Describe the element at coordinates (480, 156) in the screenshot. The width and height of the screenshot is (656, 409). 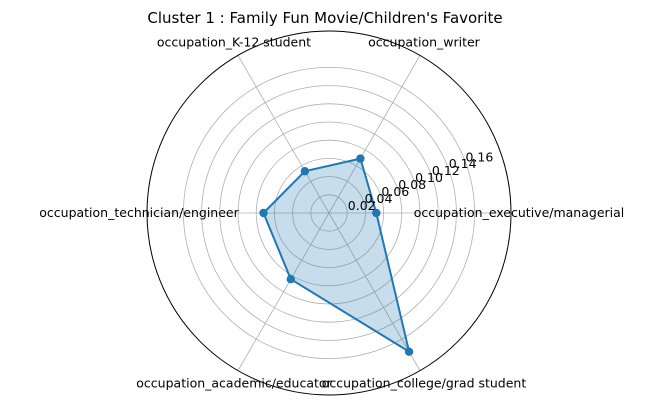
I see `r-tick-label-7: 0.16` at that location.